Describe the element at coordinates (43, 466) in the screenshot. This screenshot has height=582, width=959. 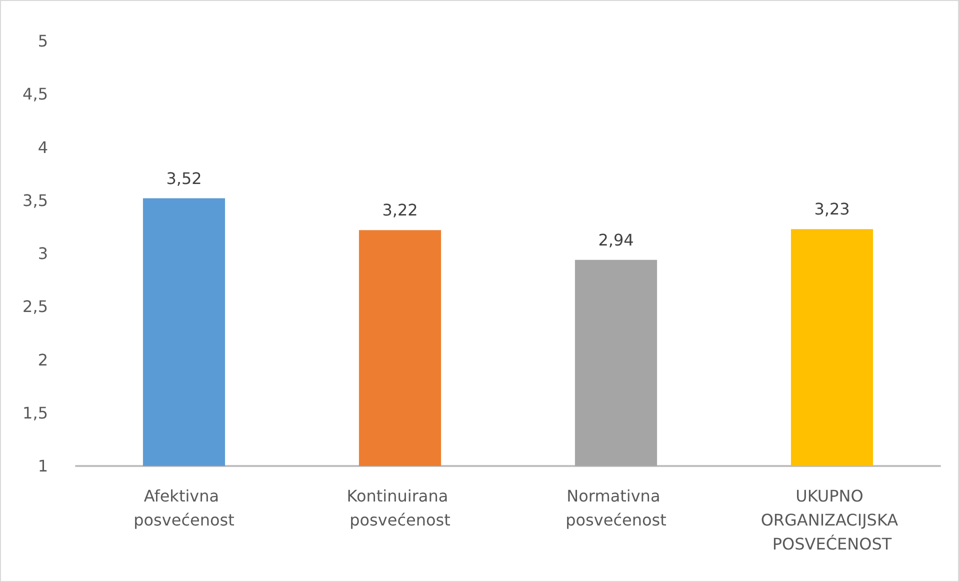
I see `y-tick-label: 1` at that location.